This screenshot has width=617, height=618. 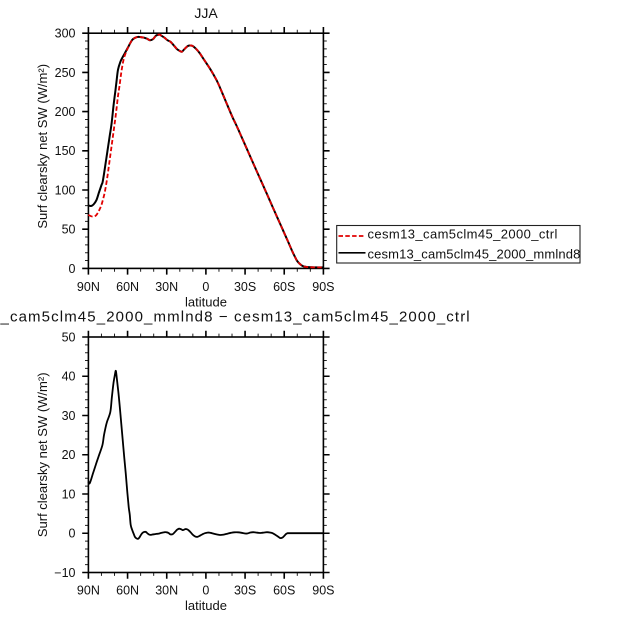 What do you see at coordinates (206, 13) in the screenshot?
I see `svg-text: JJA` at bounding box center [206, 13].